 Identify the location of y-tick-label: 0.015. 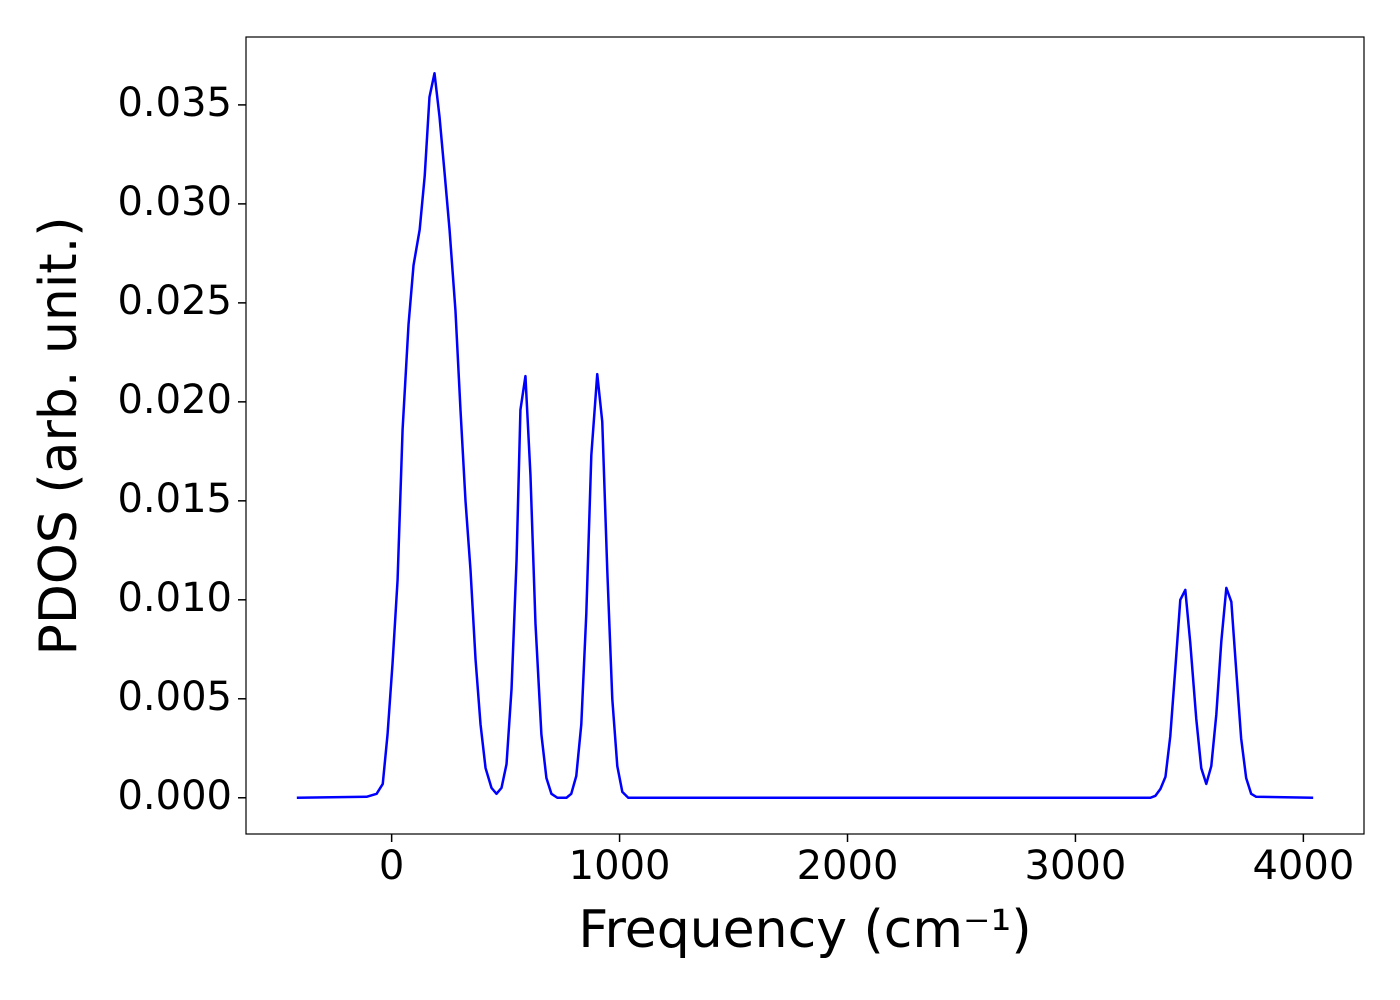
(174, 499).